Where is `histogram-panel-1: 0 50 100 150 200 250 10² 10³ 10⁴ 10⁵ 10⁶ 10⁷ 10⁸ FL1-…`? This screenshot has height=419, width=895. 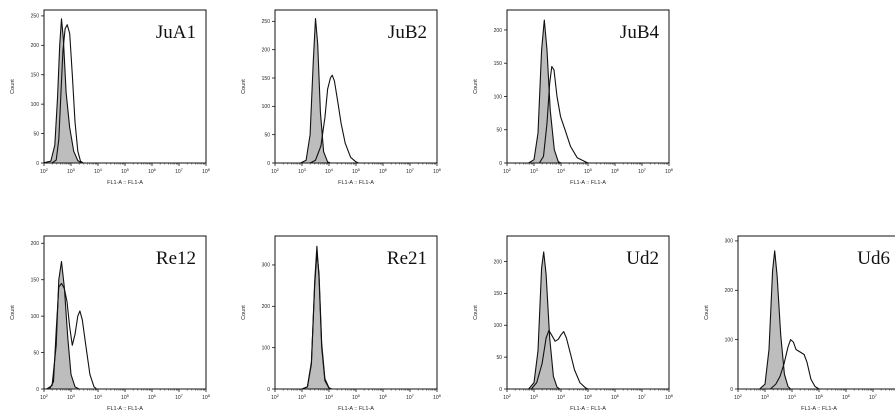
histogram-panel-1: 0 50 100 150 200 250 10² 10³ 10⁴ 10⁵ 10⁶ 10⁷ 10⁸ FL1-… is located at coordinates (110, 97).